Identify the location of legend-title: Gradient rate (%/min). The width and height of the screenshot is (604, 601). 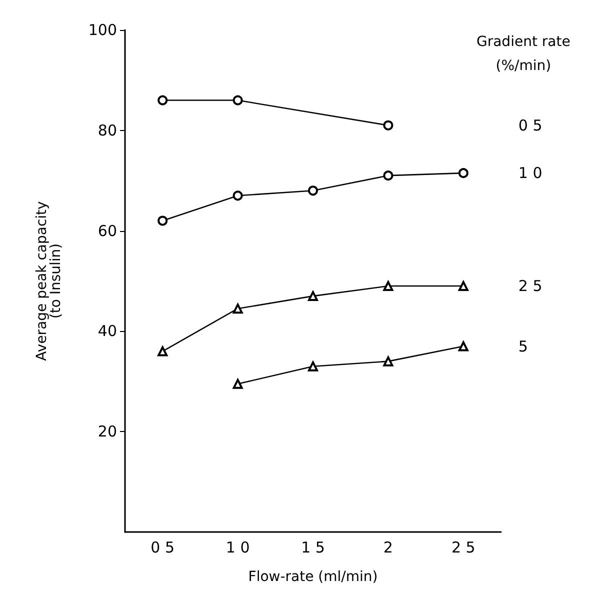
(523, 54).